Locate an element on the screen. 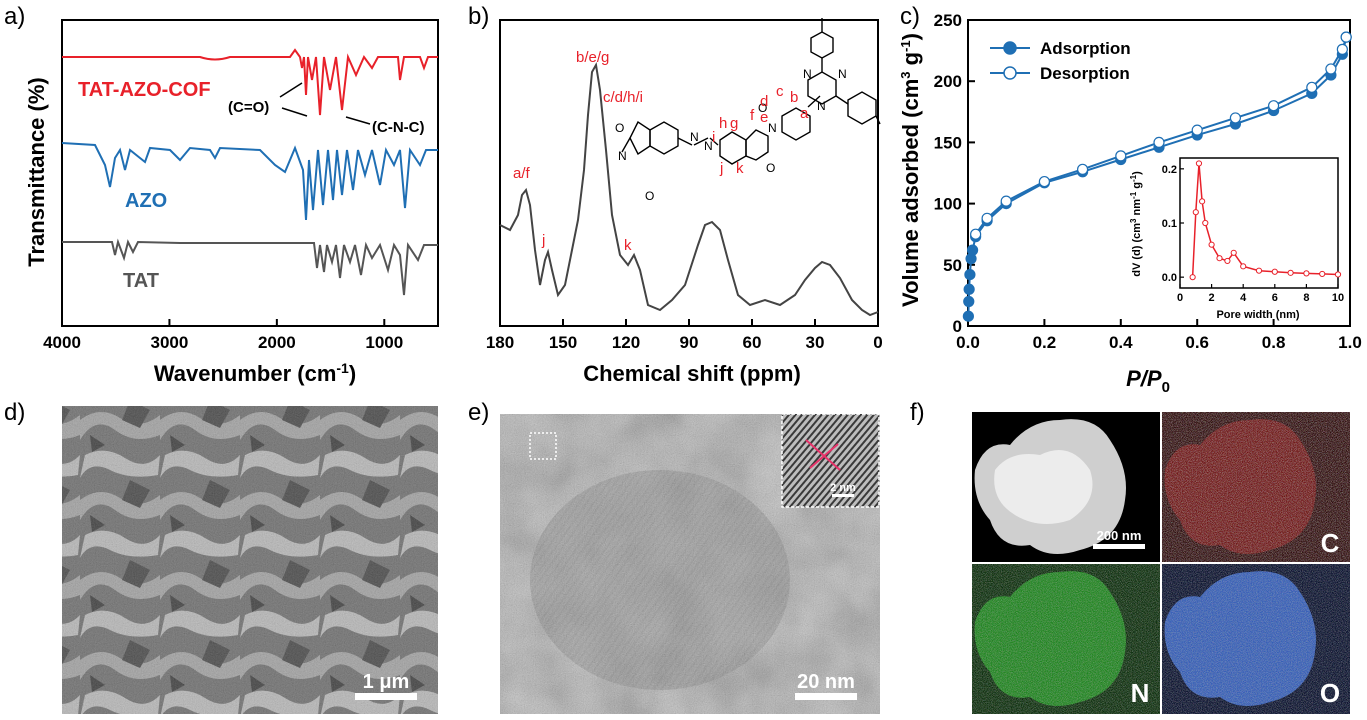 The width and height of the screenshot is (1367, 720). ir-series-azo is located at coordinates (249, 181).